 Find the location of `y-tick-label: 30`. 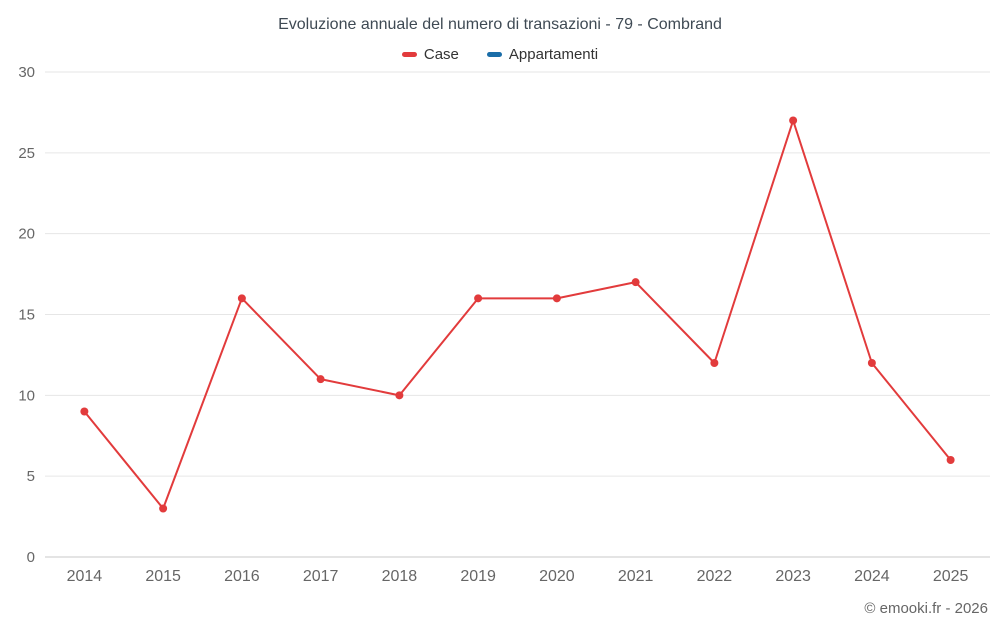

y-tick-label: 30 is located at coordinates (26, 72).